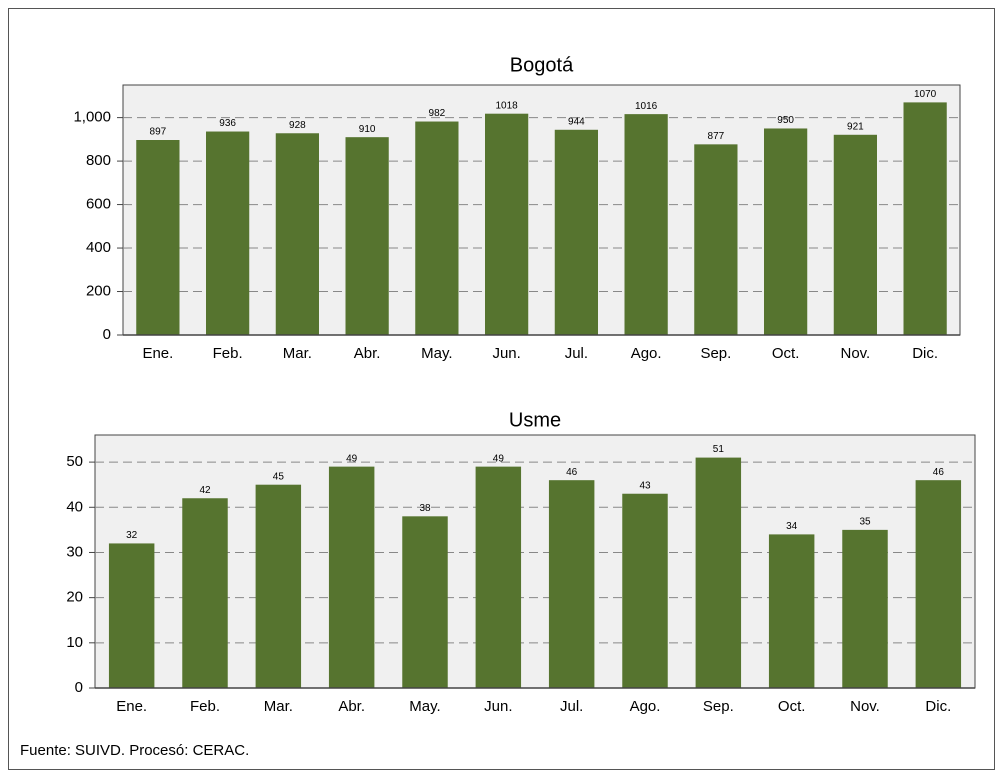 This screenshot has width=1003, height=778. Describe the element at coordinates (74, 461) in the screenshot. I see `y-tick-label: 50` at that location.